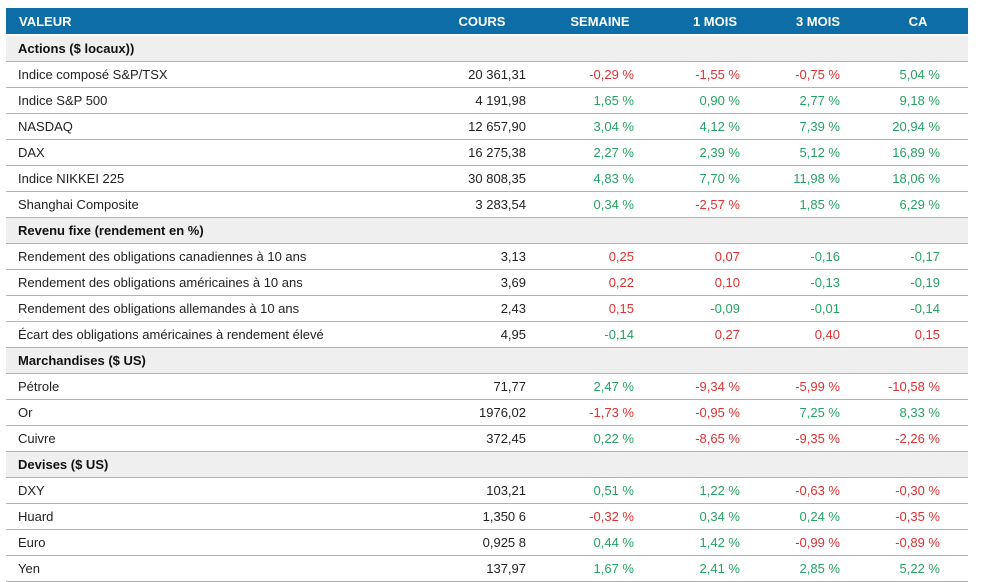 The height and width of the screenshot is (582, 987). Describe the element at coordinates (482, 126) in the screenshot. I see `cours-value: 12 657,90` at that location.